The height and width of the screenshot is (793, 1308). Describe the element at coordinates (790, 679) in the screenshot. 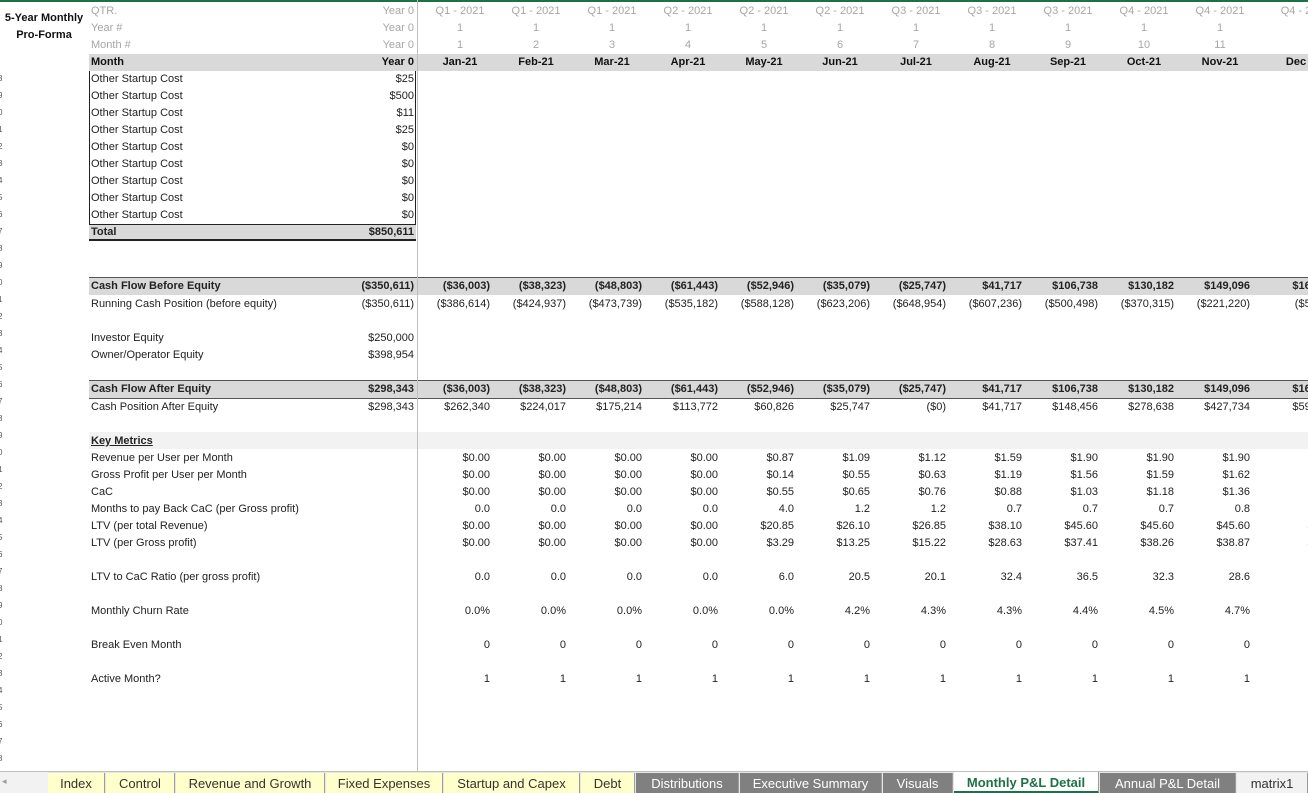

I see `active-month-month-5: 1` at that location.